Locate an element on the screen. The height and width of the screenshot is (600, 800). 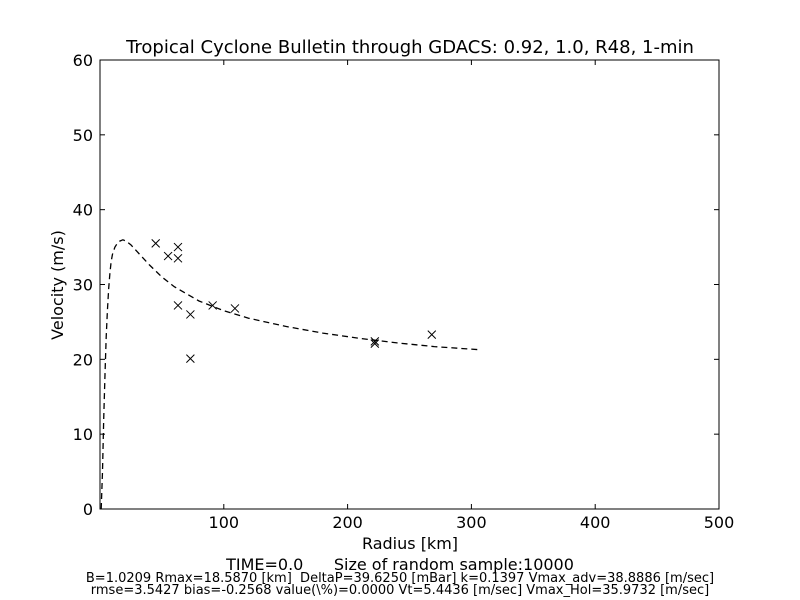
x-tick-label: 400 is located at coordinates (595, 522).